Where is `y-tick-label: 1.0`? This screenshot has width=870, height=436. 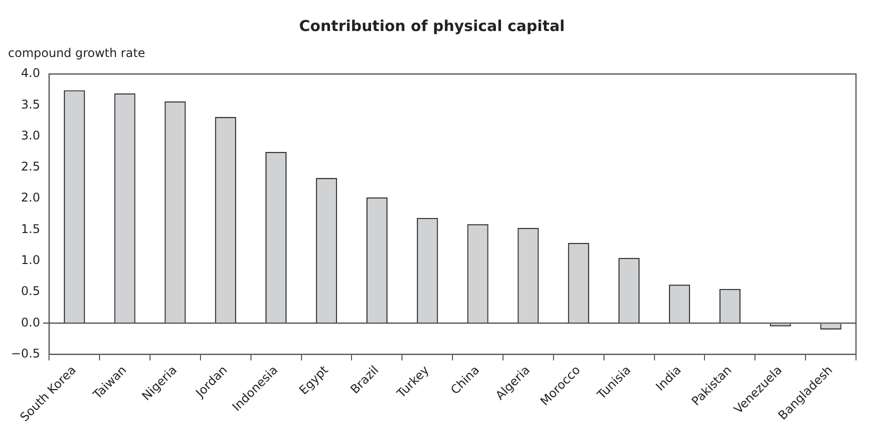 y-tick-label: 1.0 is located at coordinates (30, 260).